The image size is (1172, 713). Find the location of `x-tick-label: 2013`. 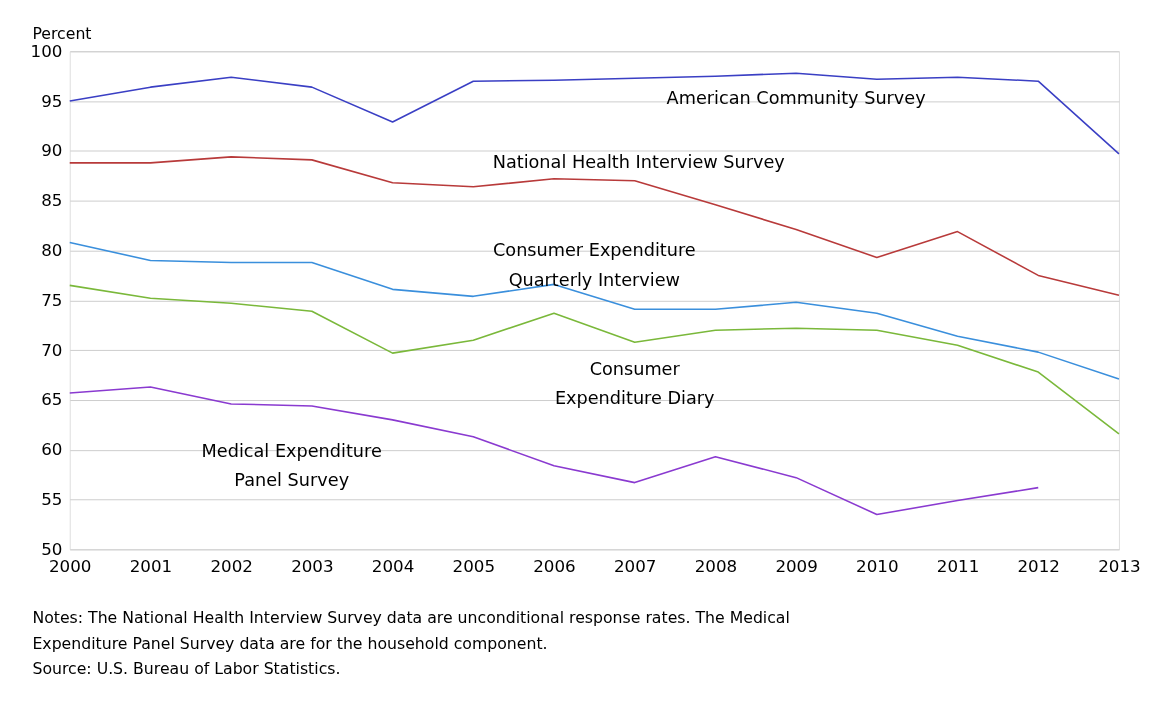

x-tick-label: 2013 is located at coordinates (1119, 566).